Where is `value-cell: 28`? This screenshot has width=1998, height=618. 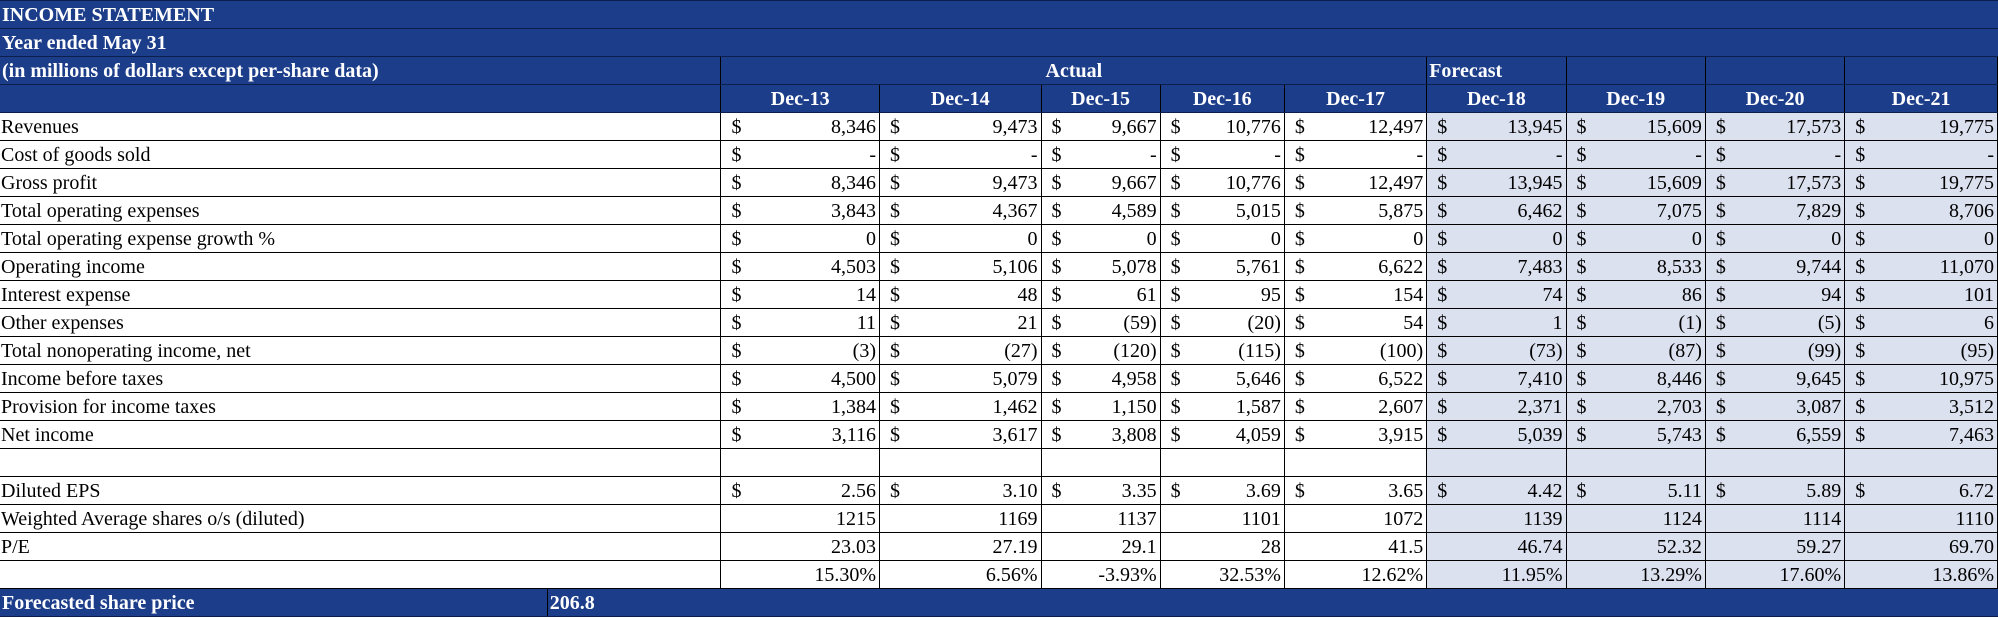 value-cell: 28 is located at coordinates (1222, 546).